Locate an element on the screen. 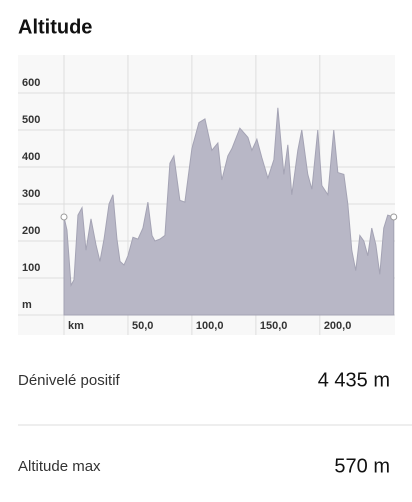  y-tick-label: m is located at coordinates (27, 305).